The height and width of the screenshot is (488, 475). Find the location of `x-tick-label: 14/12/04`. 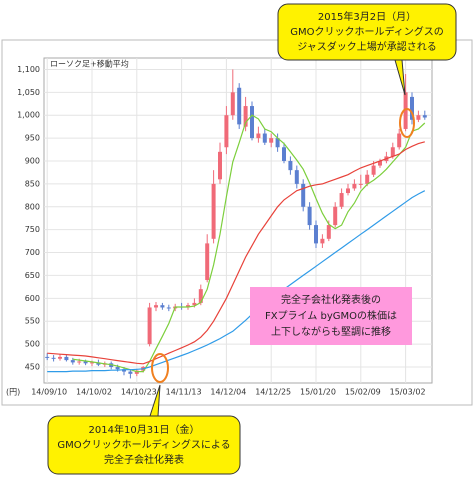

x-tick-label: 14/12/04 is located at coordinates (228, 392).